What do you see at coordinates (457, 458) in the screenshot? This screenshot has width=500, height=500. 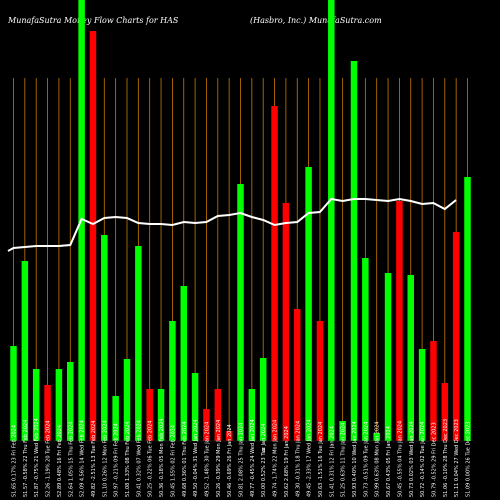 I see `x-tick-label: 51.11 0.04% 27 Wed Dec 2023` at bounding box center [457, 458].